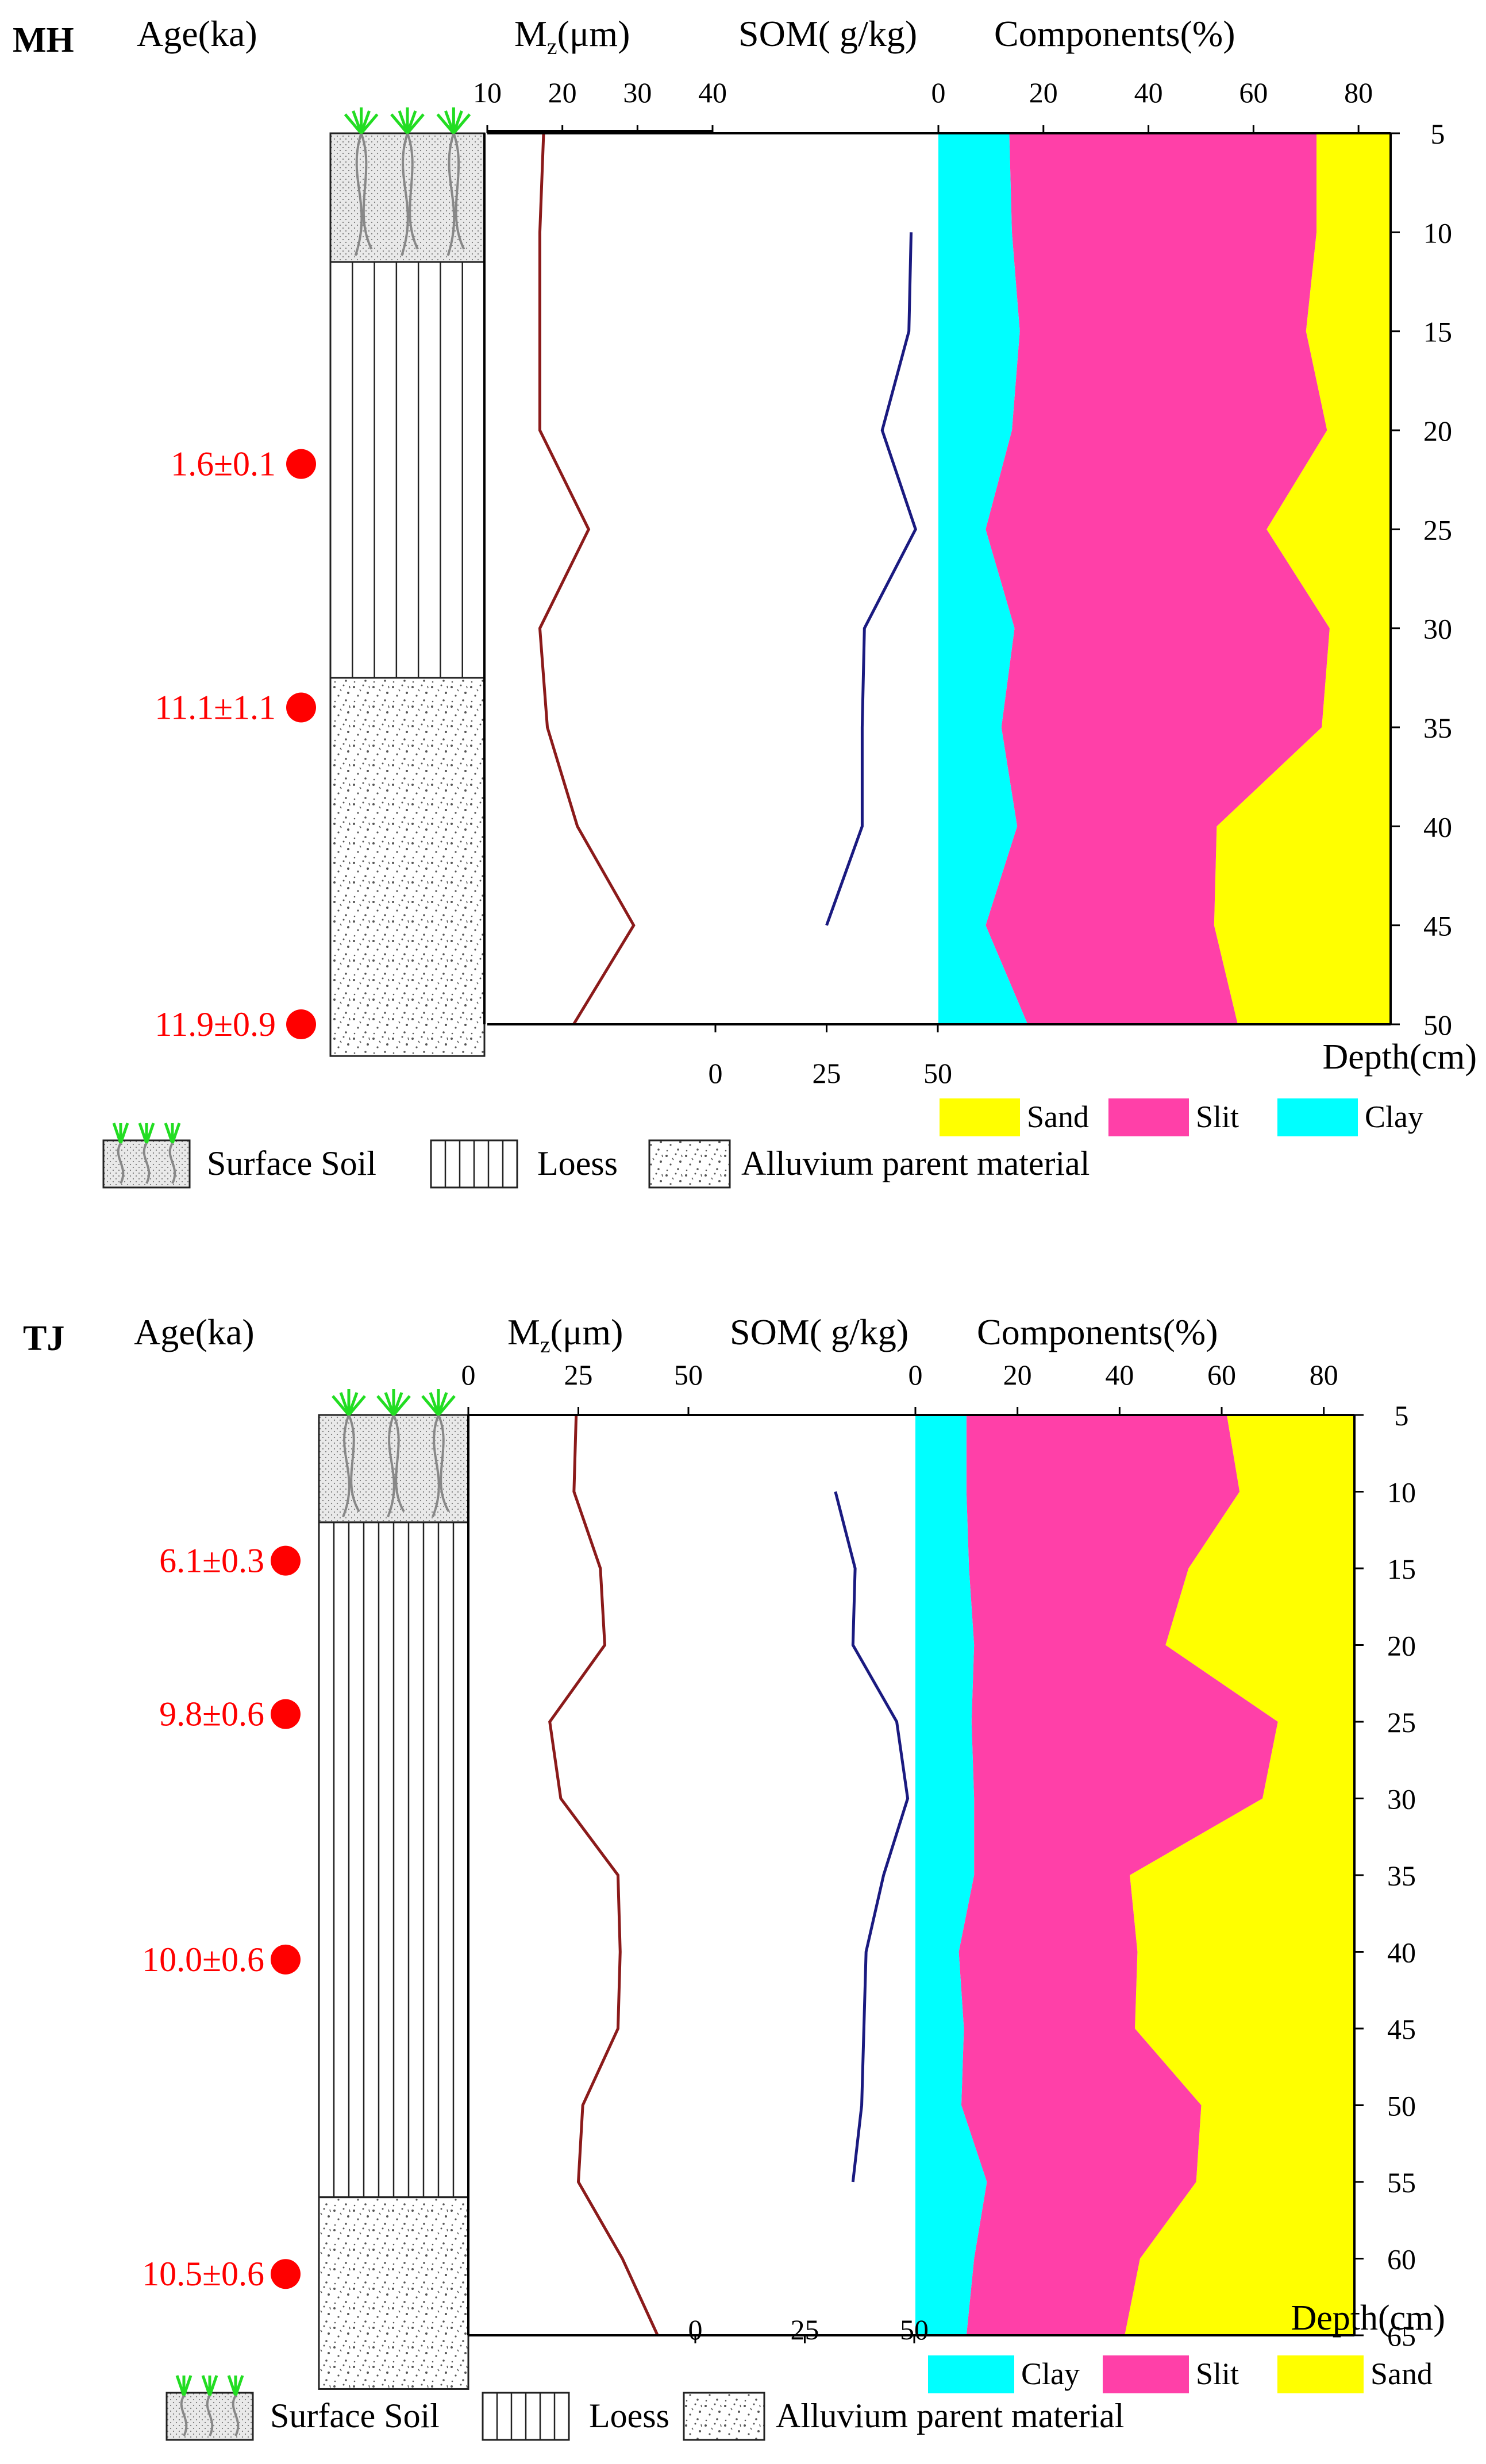 Image resolution: width=1486 pixels, height=2464 pixels. Describe the element at coordinates (223, 464) in the screenshot. I see `age-label: 1.6±0.1` at that location.